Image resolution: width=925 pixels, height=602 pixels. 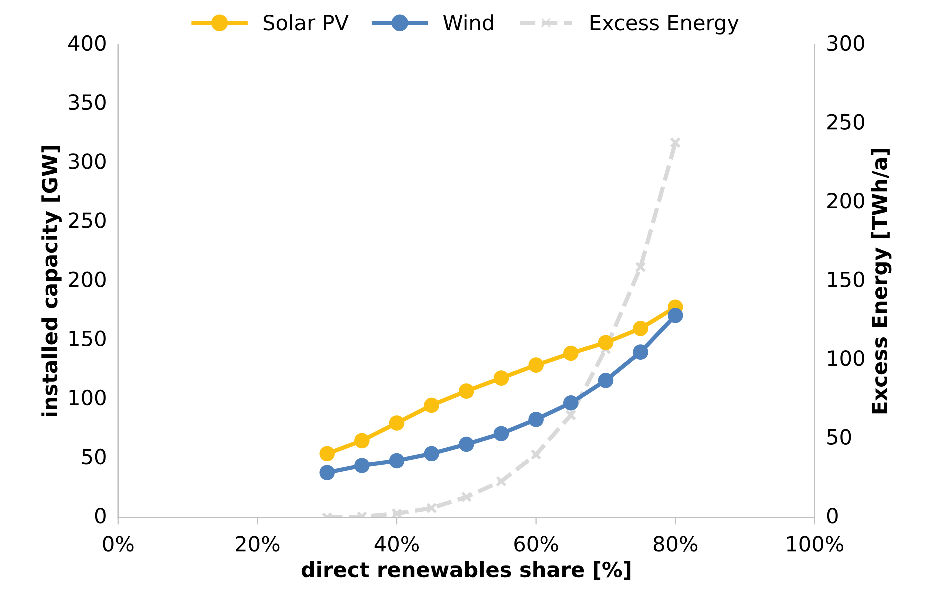 What do you see at coordinates (88, 398) in the screenshot?
I see `y-tick-label: 100` at bounding box center [88, 398].